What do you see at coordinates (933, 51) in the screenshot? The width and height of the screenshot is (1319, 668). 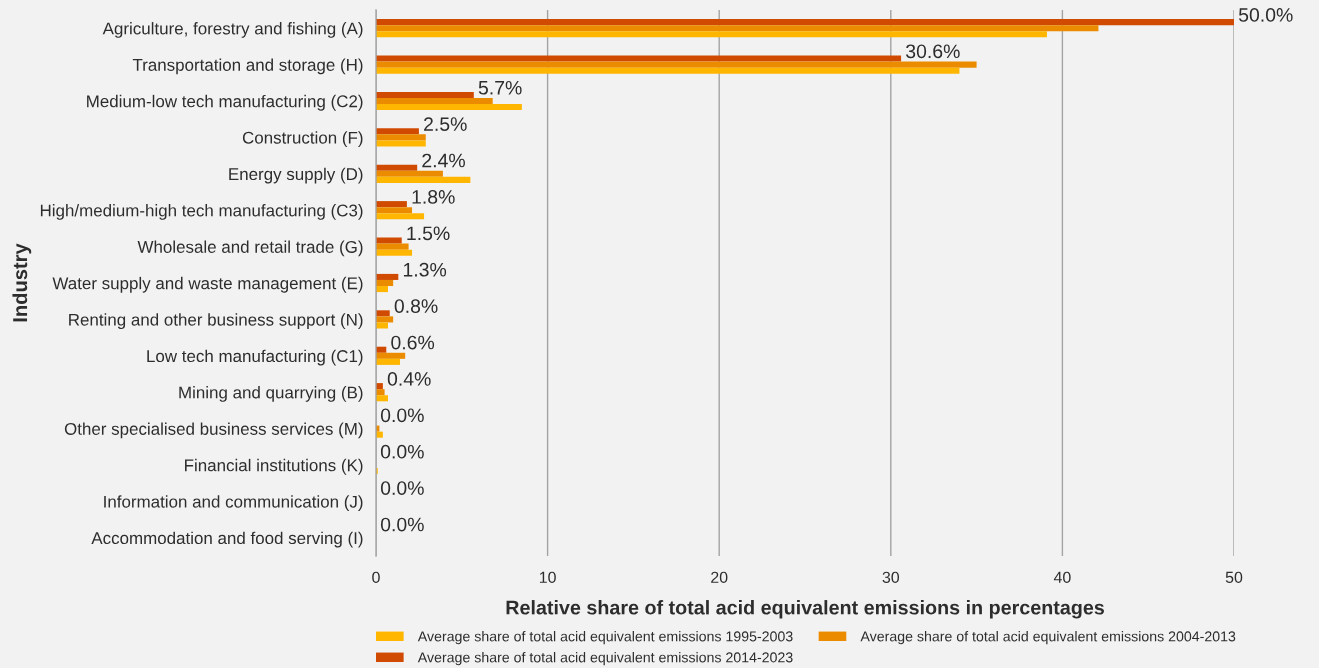 I see `data-label: 30.6%` at bounding box center [933, 51].